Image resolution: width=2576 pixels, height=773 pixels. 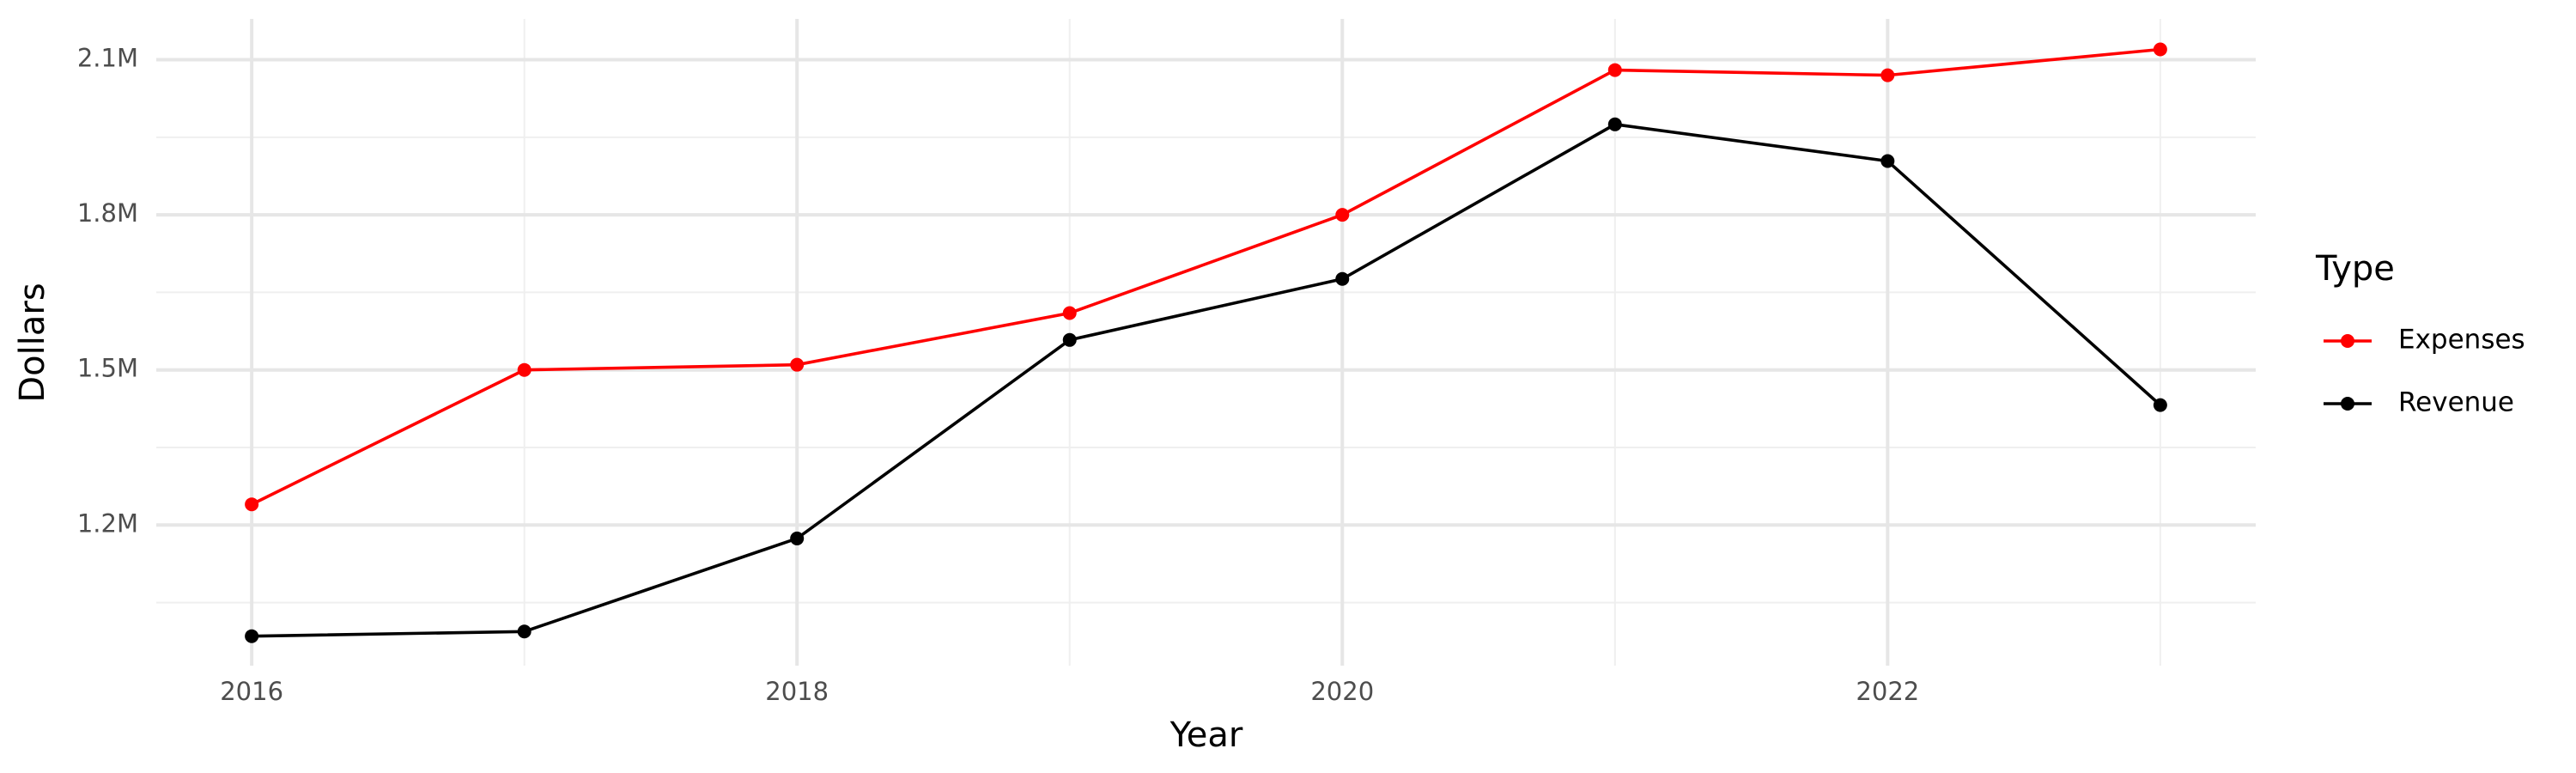 I want to click on x-tick-label: 2016, so click(x=251, y=691).